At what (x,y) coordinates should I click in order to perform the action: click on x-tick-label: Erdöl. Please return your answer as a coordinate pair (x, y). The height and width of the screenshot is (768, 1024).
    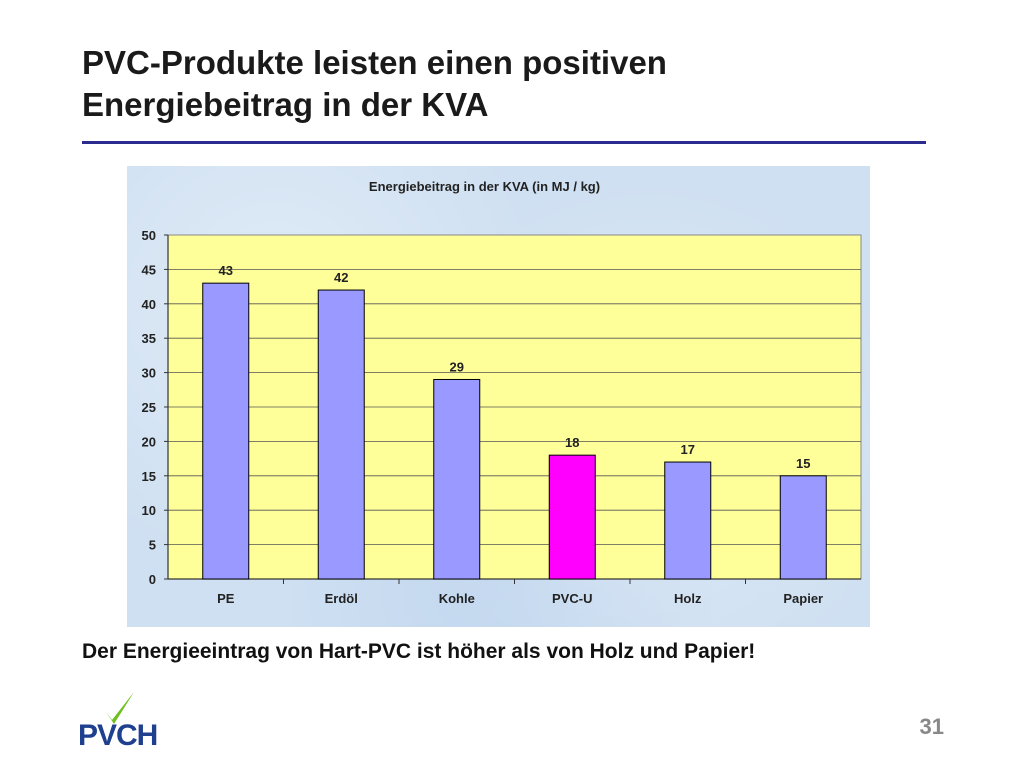
    Looking at the image, I should click on (341, 598).